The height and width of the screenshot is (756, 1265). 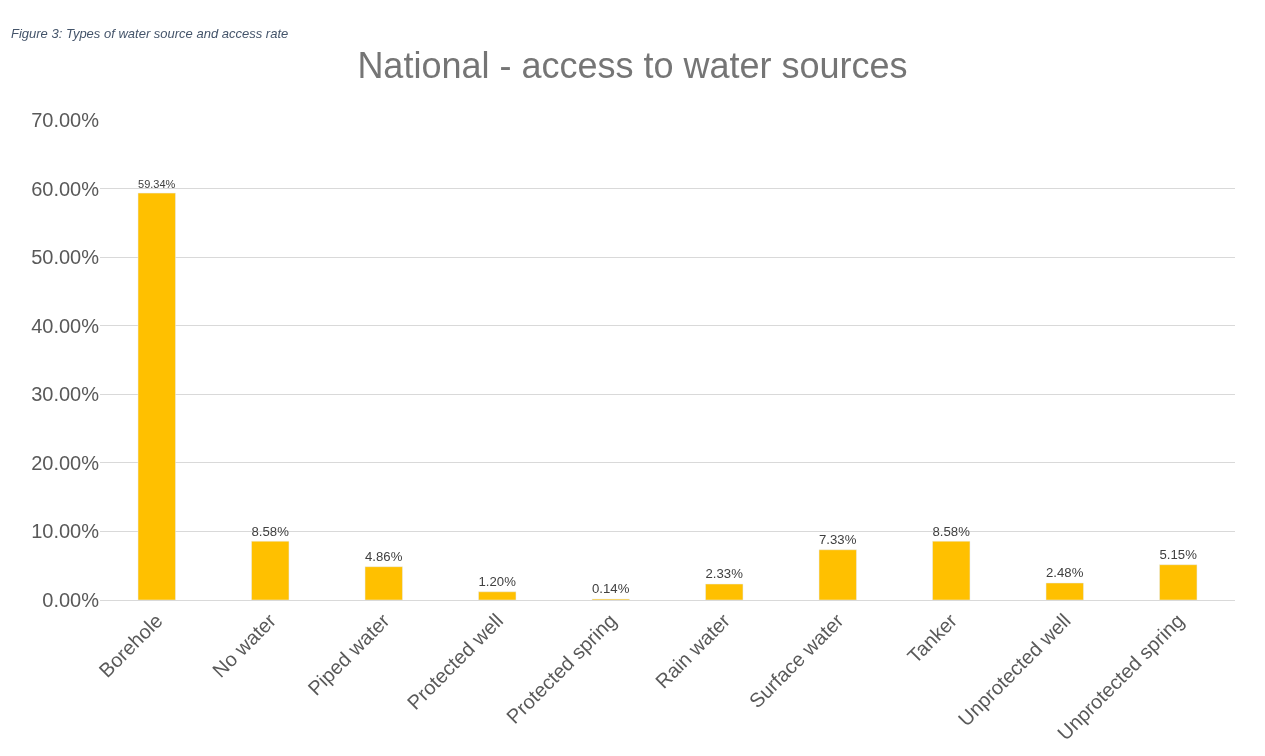 What do you see at coordinates (497, 582) in the screenshot?
I see `data-label: 1.20%` at bounding box center [497, 582].